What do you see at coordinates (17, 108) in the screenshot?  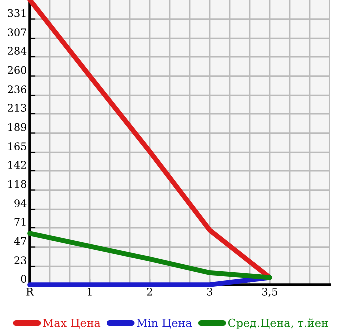 I see `y-tick-label: 213` at bounding box center [17, 108].